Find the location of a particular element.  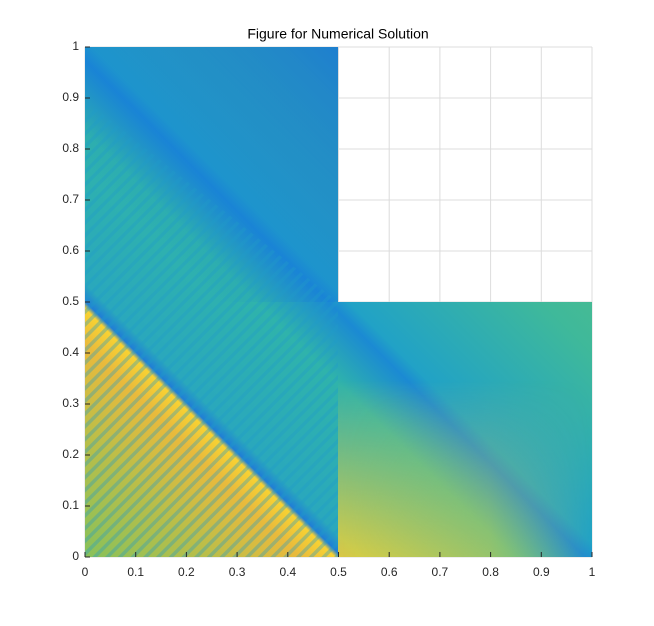

x-tick-label: 0.5 is located at coordinates (338, 572).